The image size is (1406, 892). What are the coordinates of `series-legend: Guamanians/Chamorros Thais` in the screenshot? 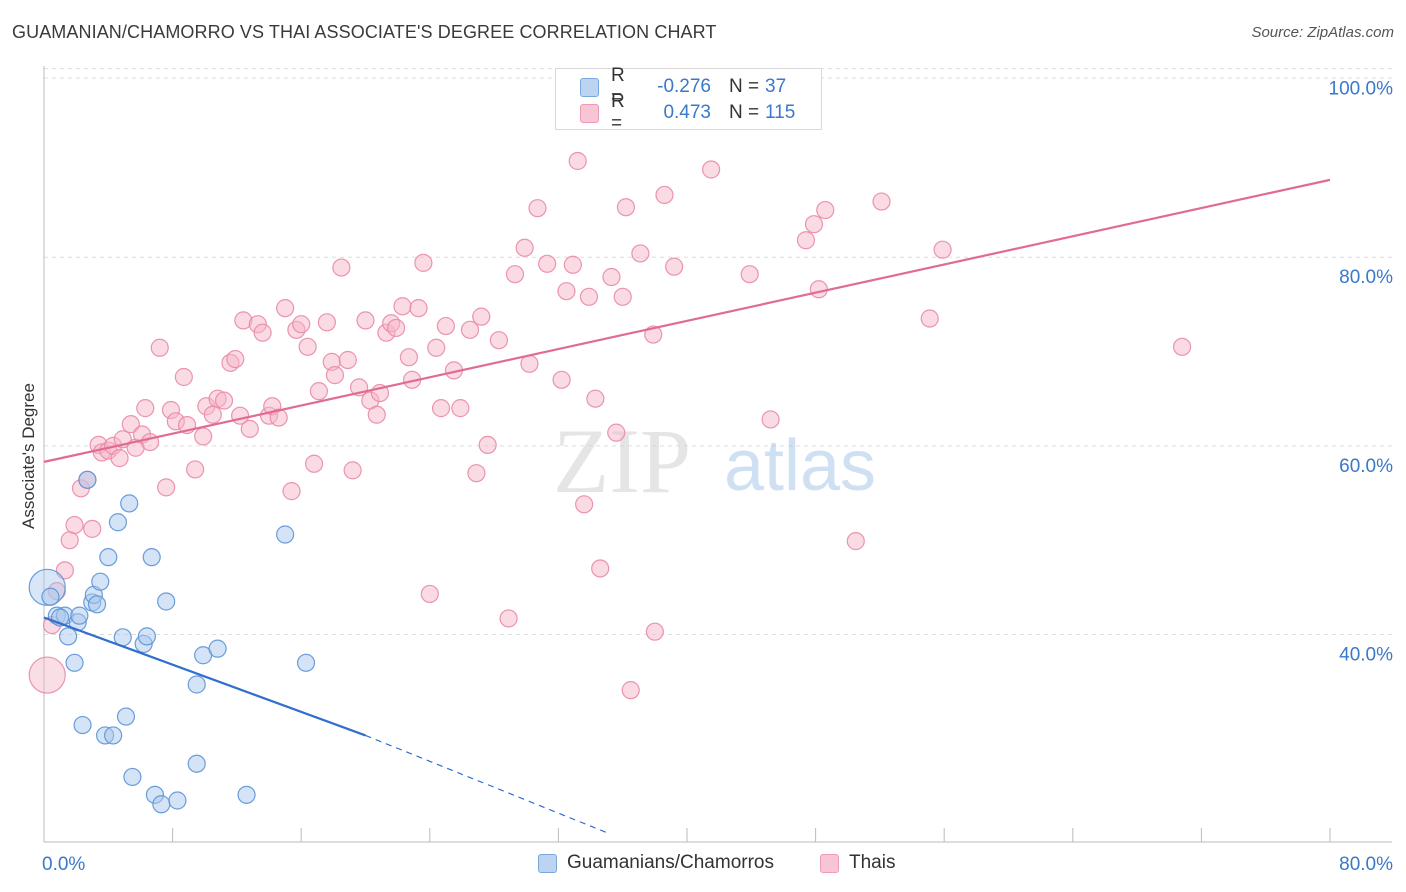 It's located at (703, 865).